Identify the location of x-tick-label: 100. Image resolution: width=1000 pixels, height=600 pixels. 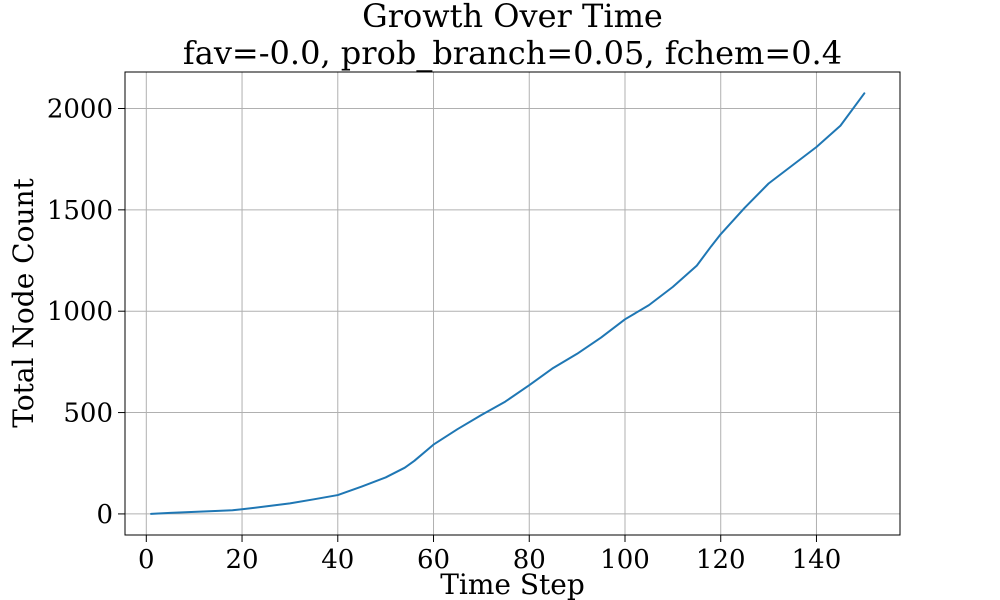
(625, 560).